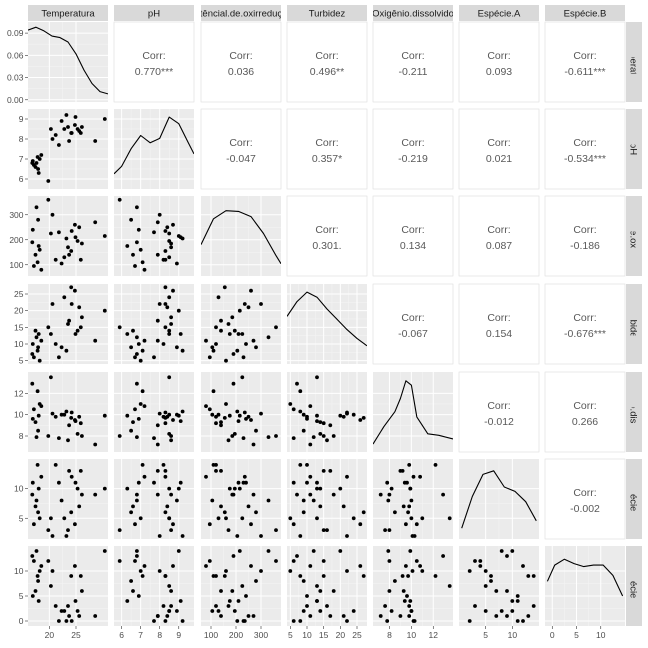 The height and width of the screenshot is (648, 648). Describe the element at coordinates (21, 159) in the screenshot. I see `y-tick-label: 7` at that location.